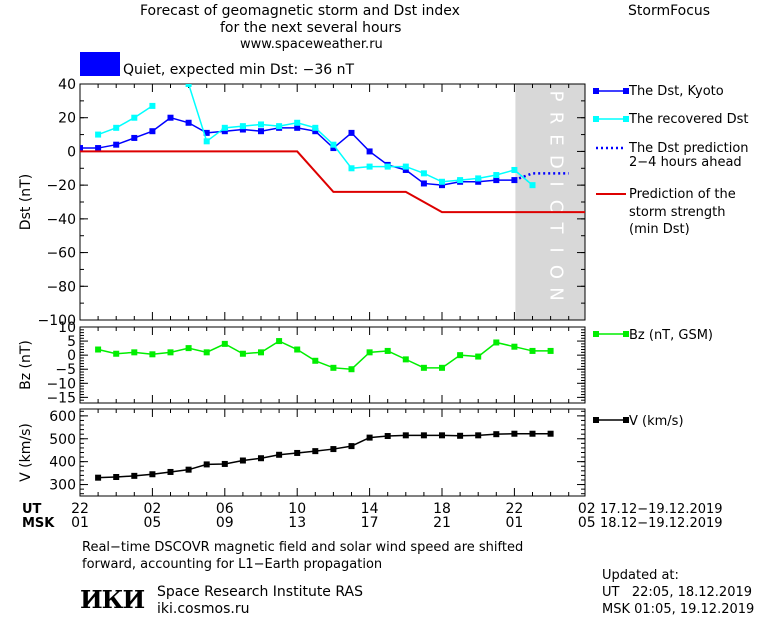 Image resolution: width=760 pixels, height=620 pixels. What do you see at coordinates (311, 28) in the screenshot?
I see `chart-title-line-2: for the next several hours` at bounding box center [311, 28].